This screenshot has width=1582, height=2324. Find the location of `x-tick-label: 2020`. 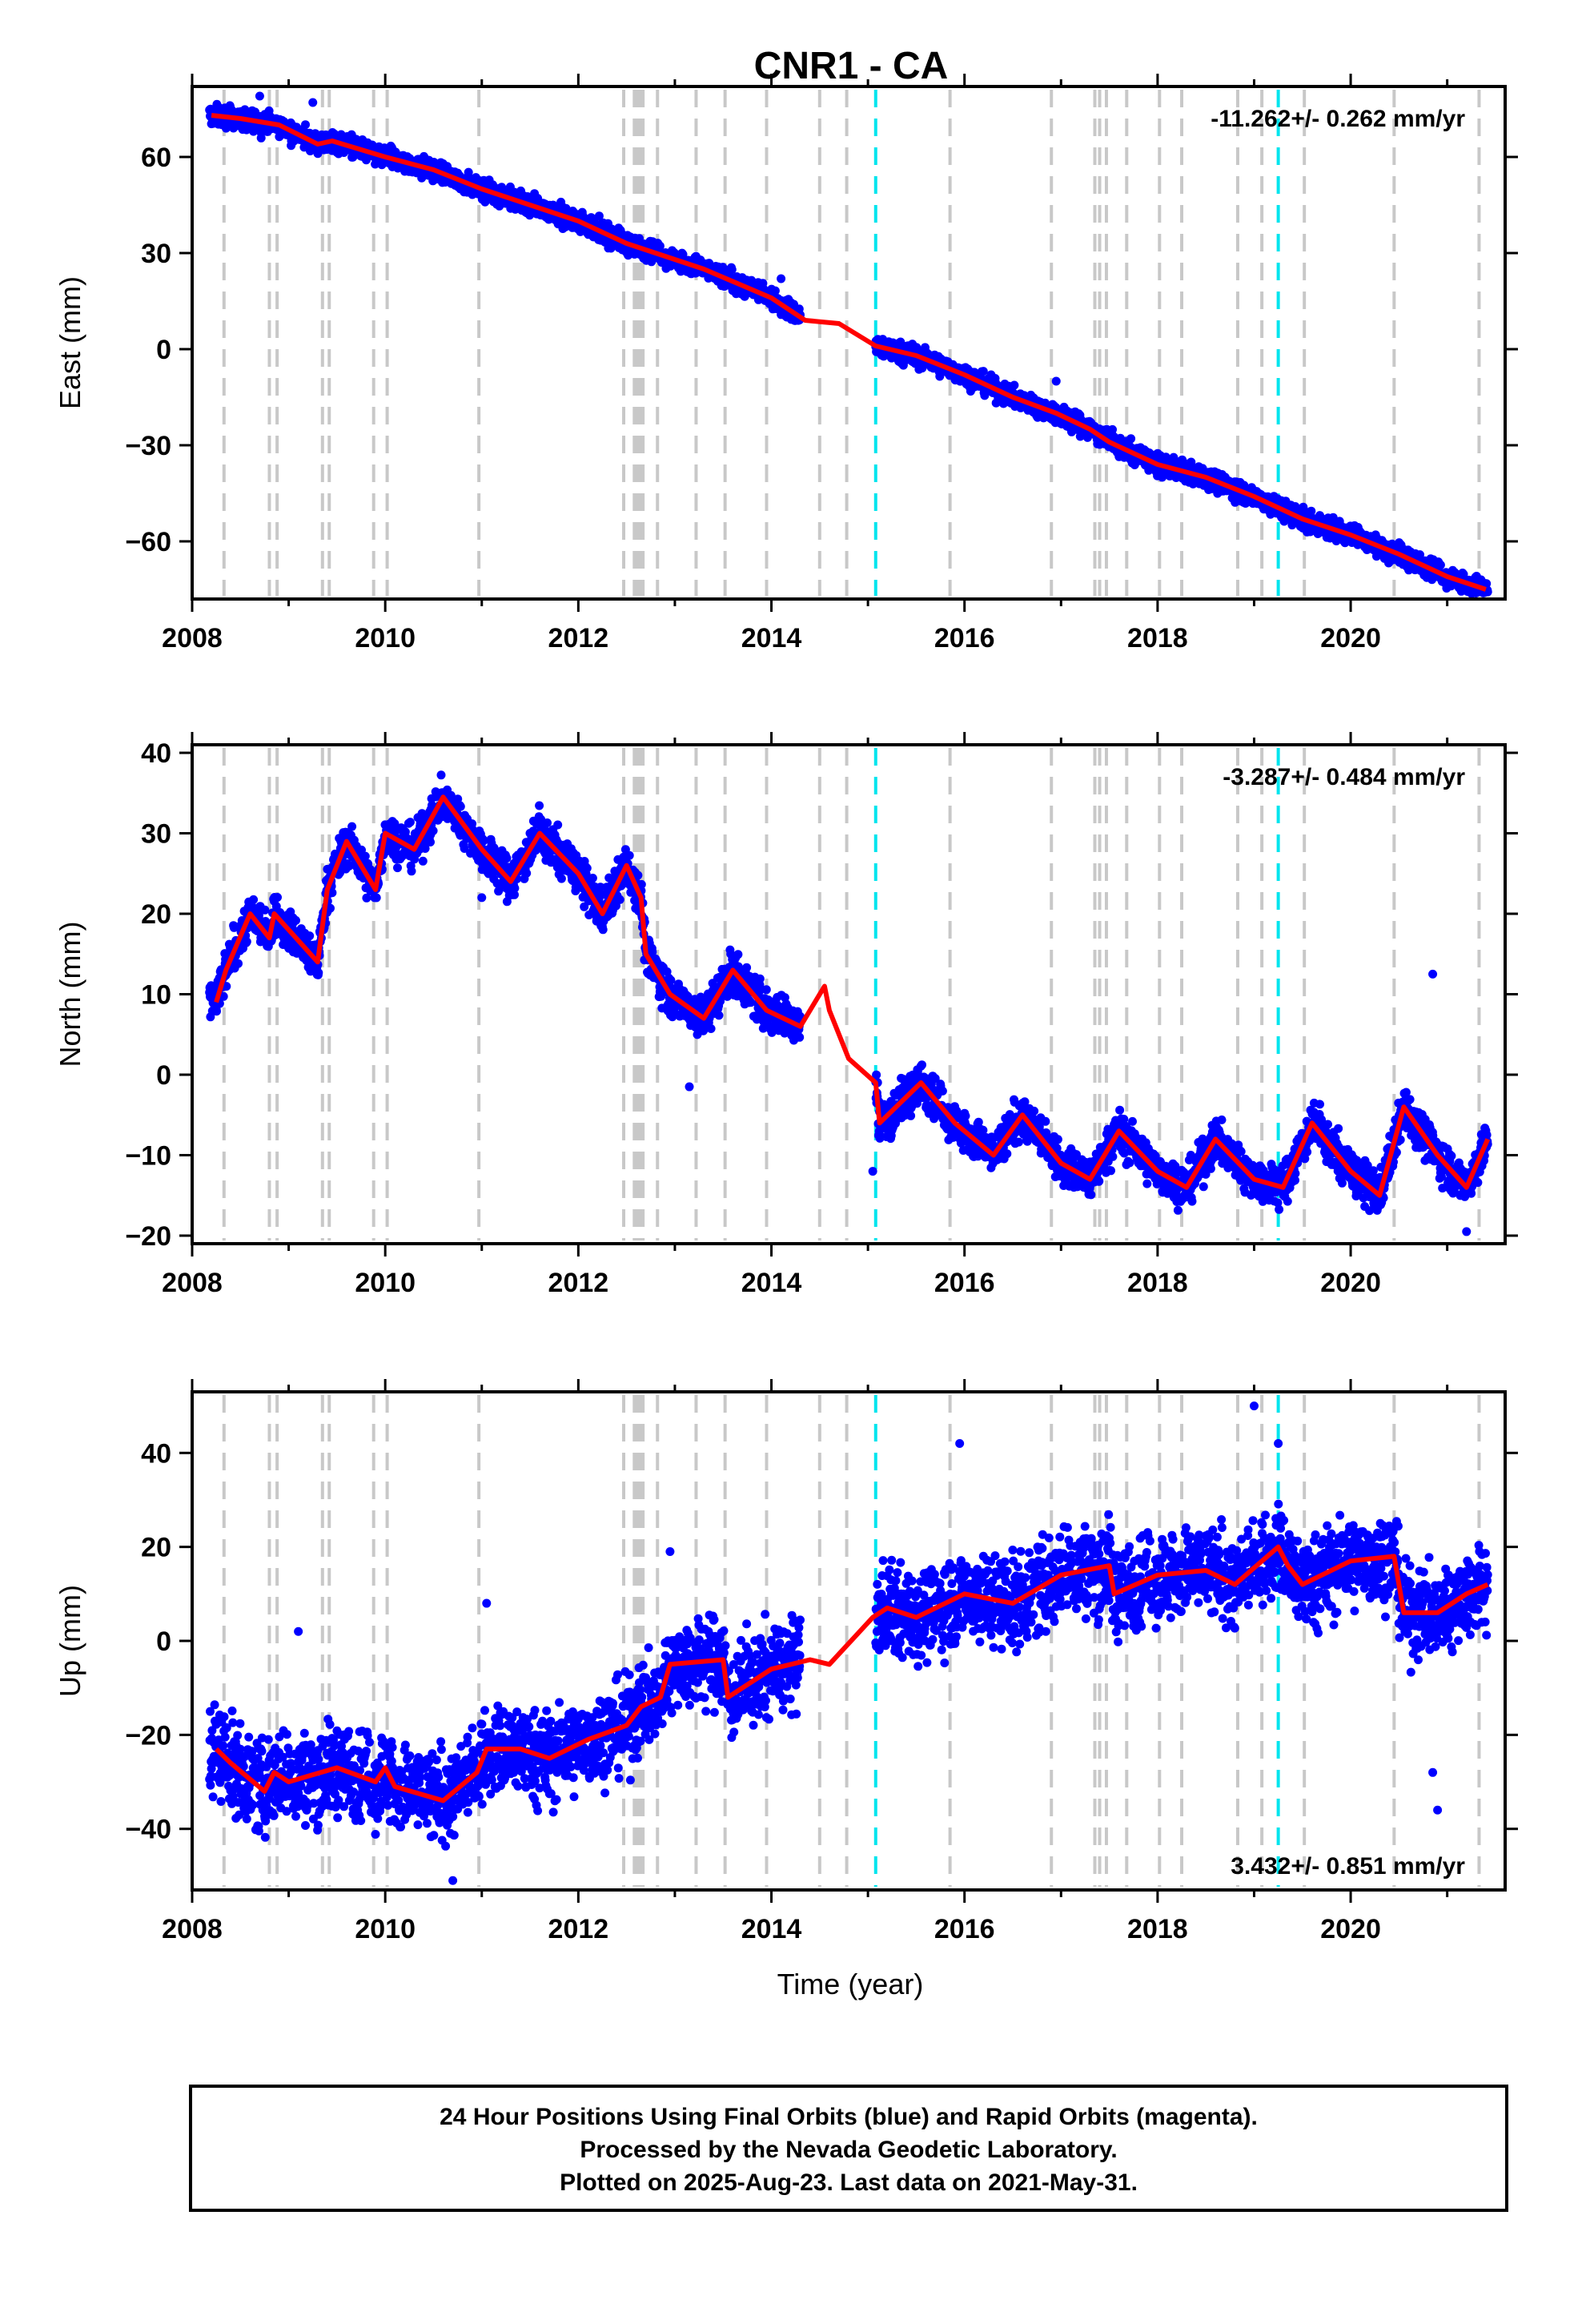

x-tick-label: 2020 is located at coordinates (1351, 638).